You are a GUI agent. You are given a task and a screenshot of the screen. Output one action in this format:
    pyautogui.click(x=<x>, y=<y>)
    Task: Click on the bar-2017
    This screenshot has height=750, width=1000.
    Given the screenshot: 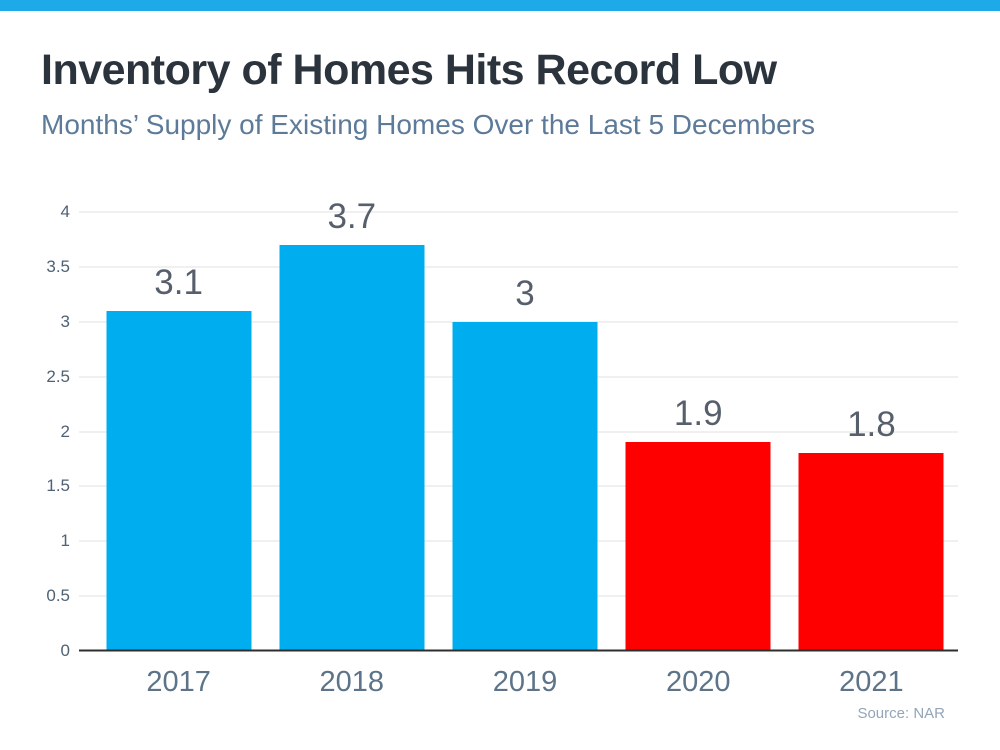 What is the action you would take?
    pyautogui.click(x=179, y=480)
    